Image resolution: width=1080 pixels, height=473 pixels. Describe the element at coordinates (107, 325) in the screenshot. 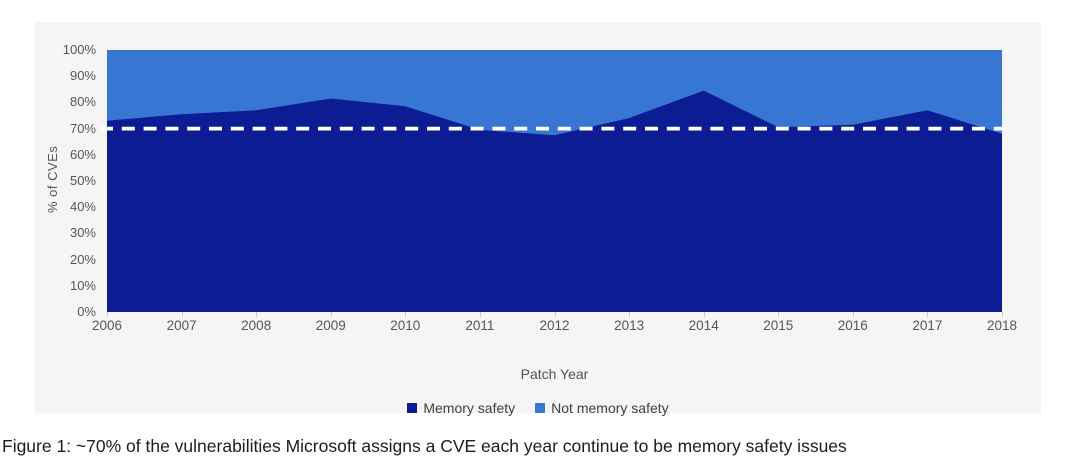

I see `x-tick-label: 2006` at that location.